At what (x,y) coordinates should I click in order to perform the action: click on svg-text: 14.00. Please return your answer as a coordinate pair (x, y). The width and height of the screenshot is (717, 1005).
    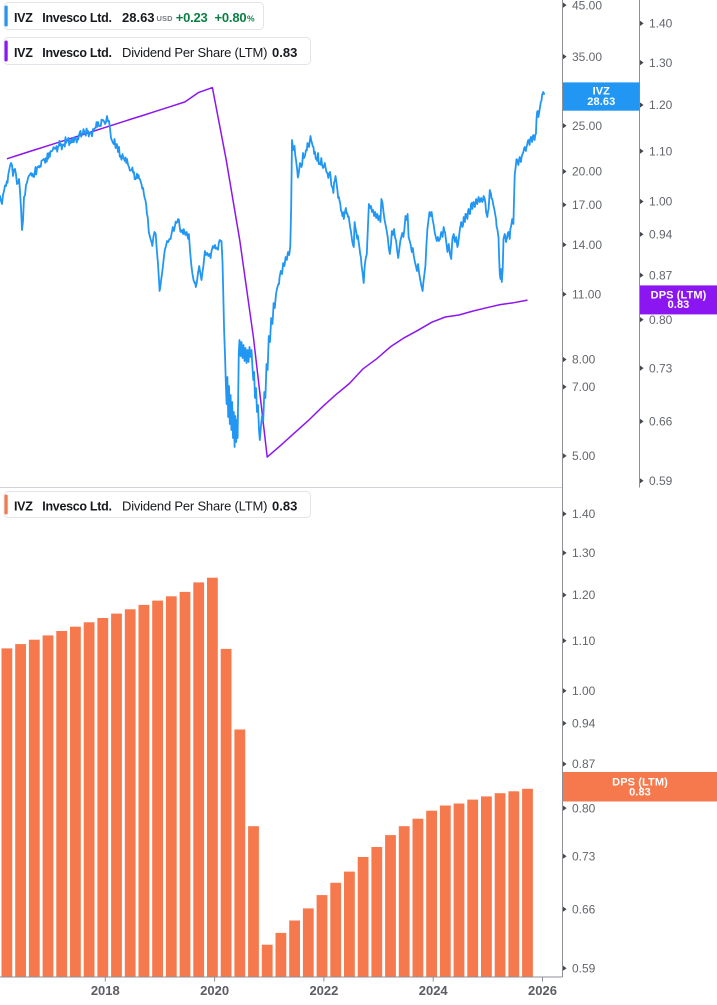
    Looking at the image, I should click on (587, 245).